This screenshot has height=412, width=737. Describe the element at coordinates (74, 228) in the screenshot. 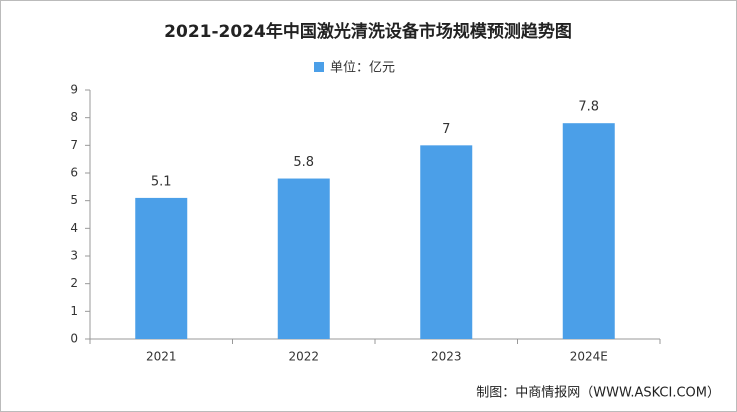

I see `y-tick-label: 4` at that location.